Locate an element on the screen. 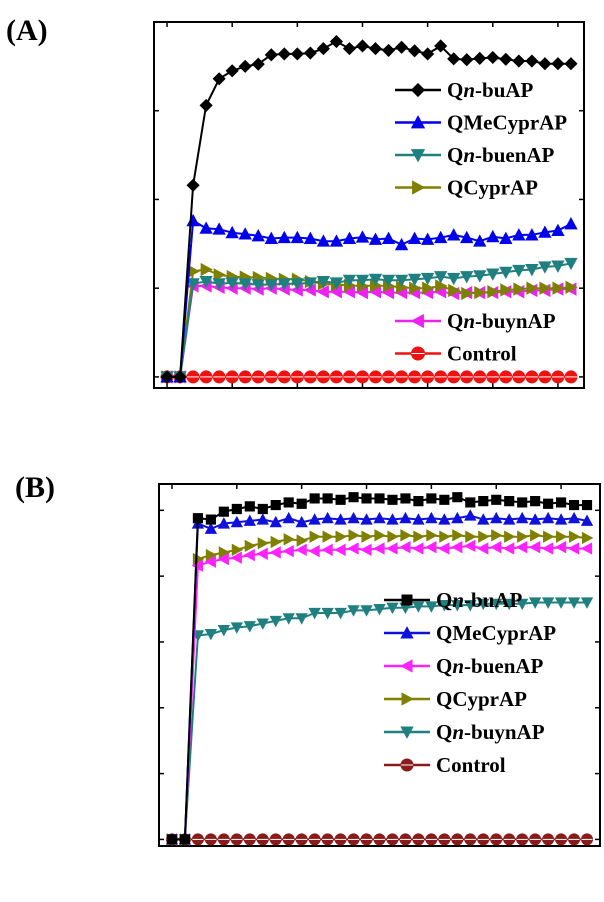 This screenshot has height=902, width=604. legend-label-part: -buenAP is located at coordinates (515, 155).